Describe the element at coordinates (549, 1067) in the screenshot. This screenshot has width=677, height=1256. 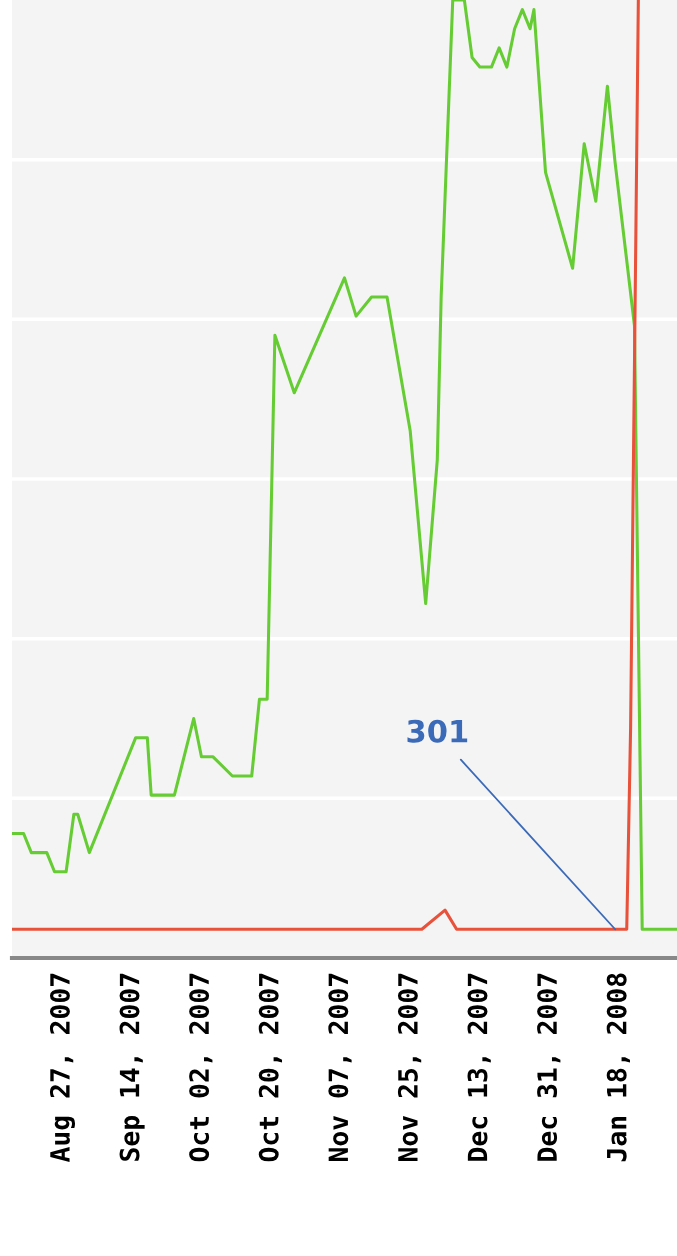
I see `x-tick-label: Dec 31, 2007` at that location.